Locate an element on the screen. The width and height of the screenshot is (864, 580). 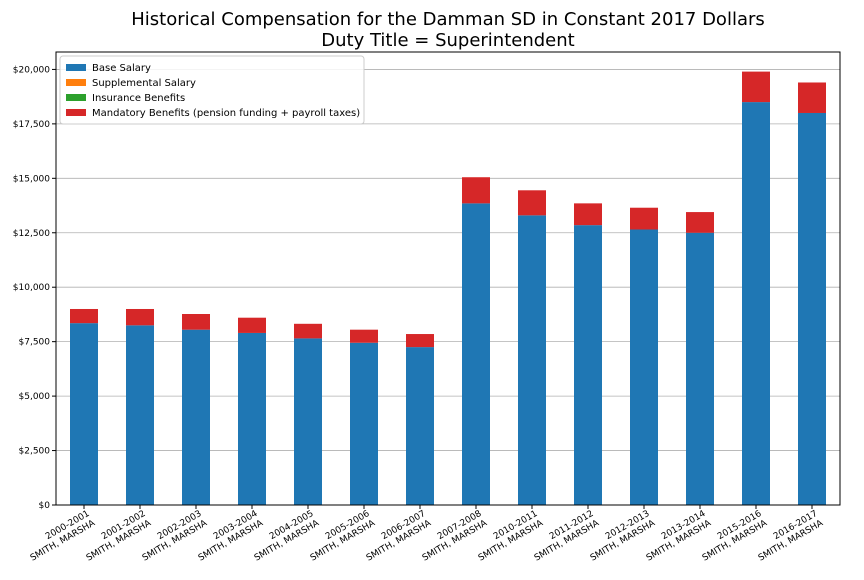
y-tick-label-3: $7,500 is located at coordinates (35, 343).